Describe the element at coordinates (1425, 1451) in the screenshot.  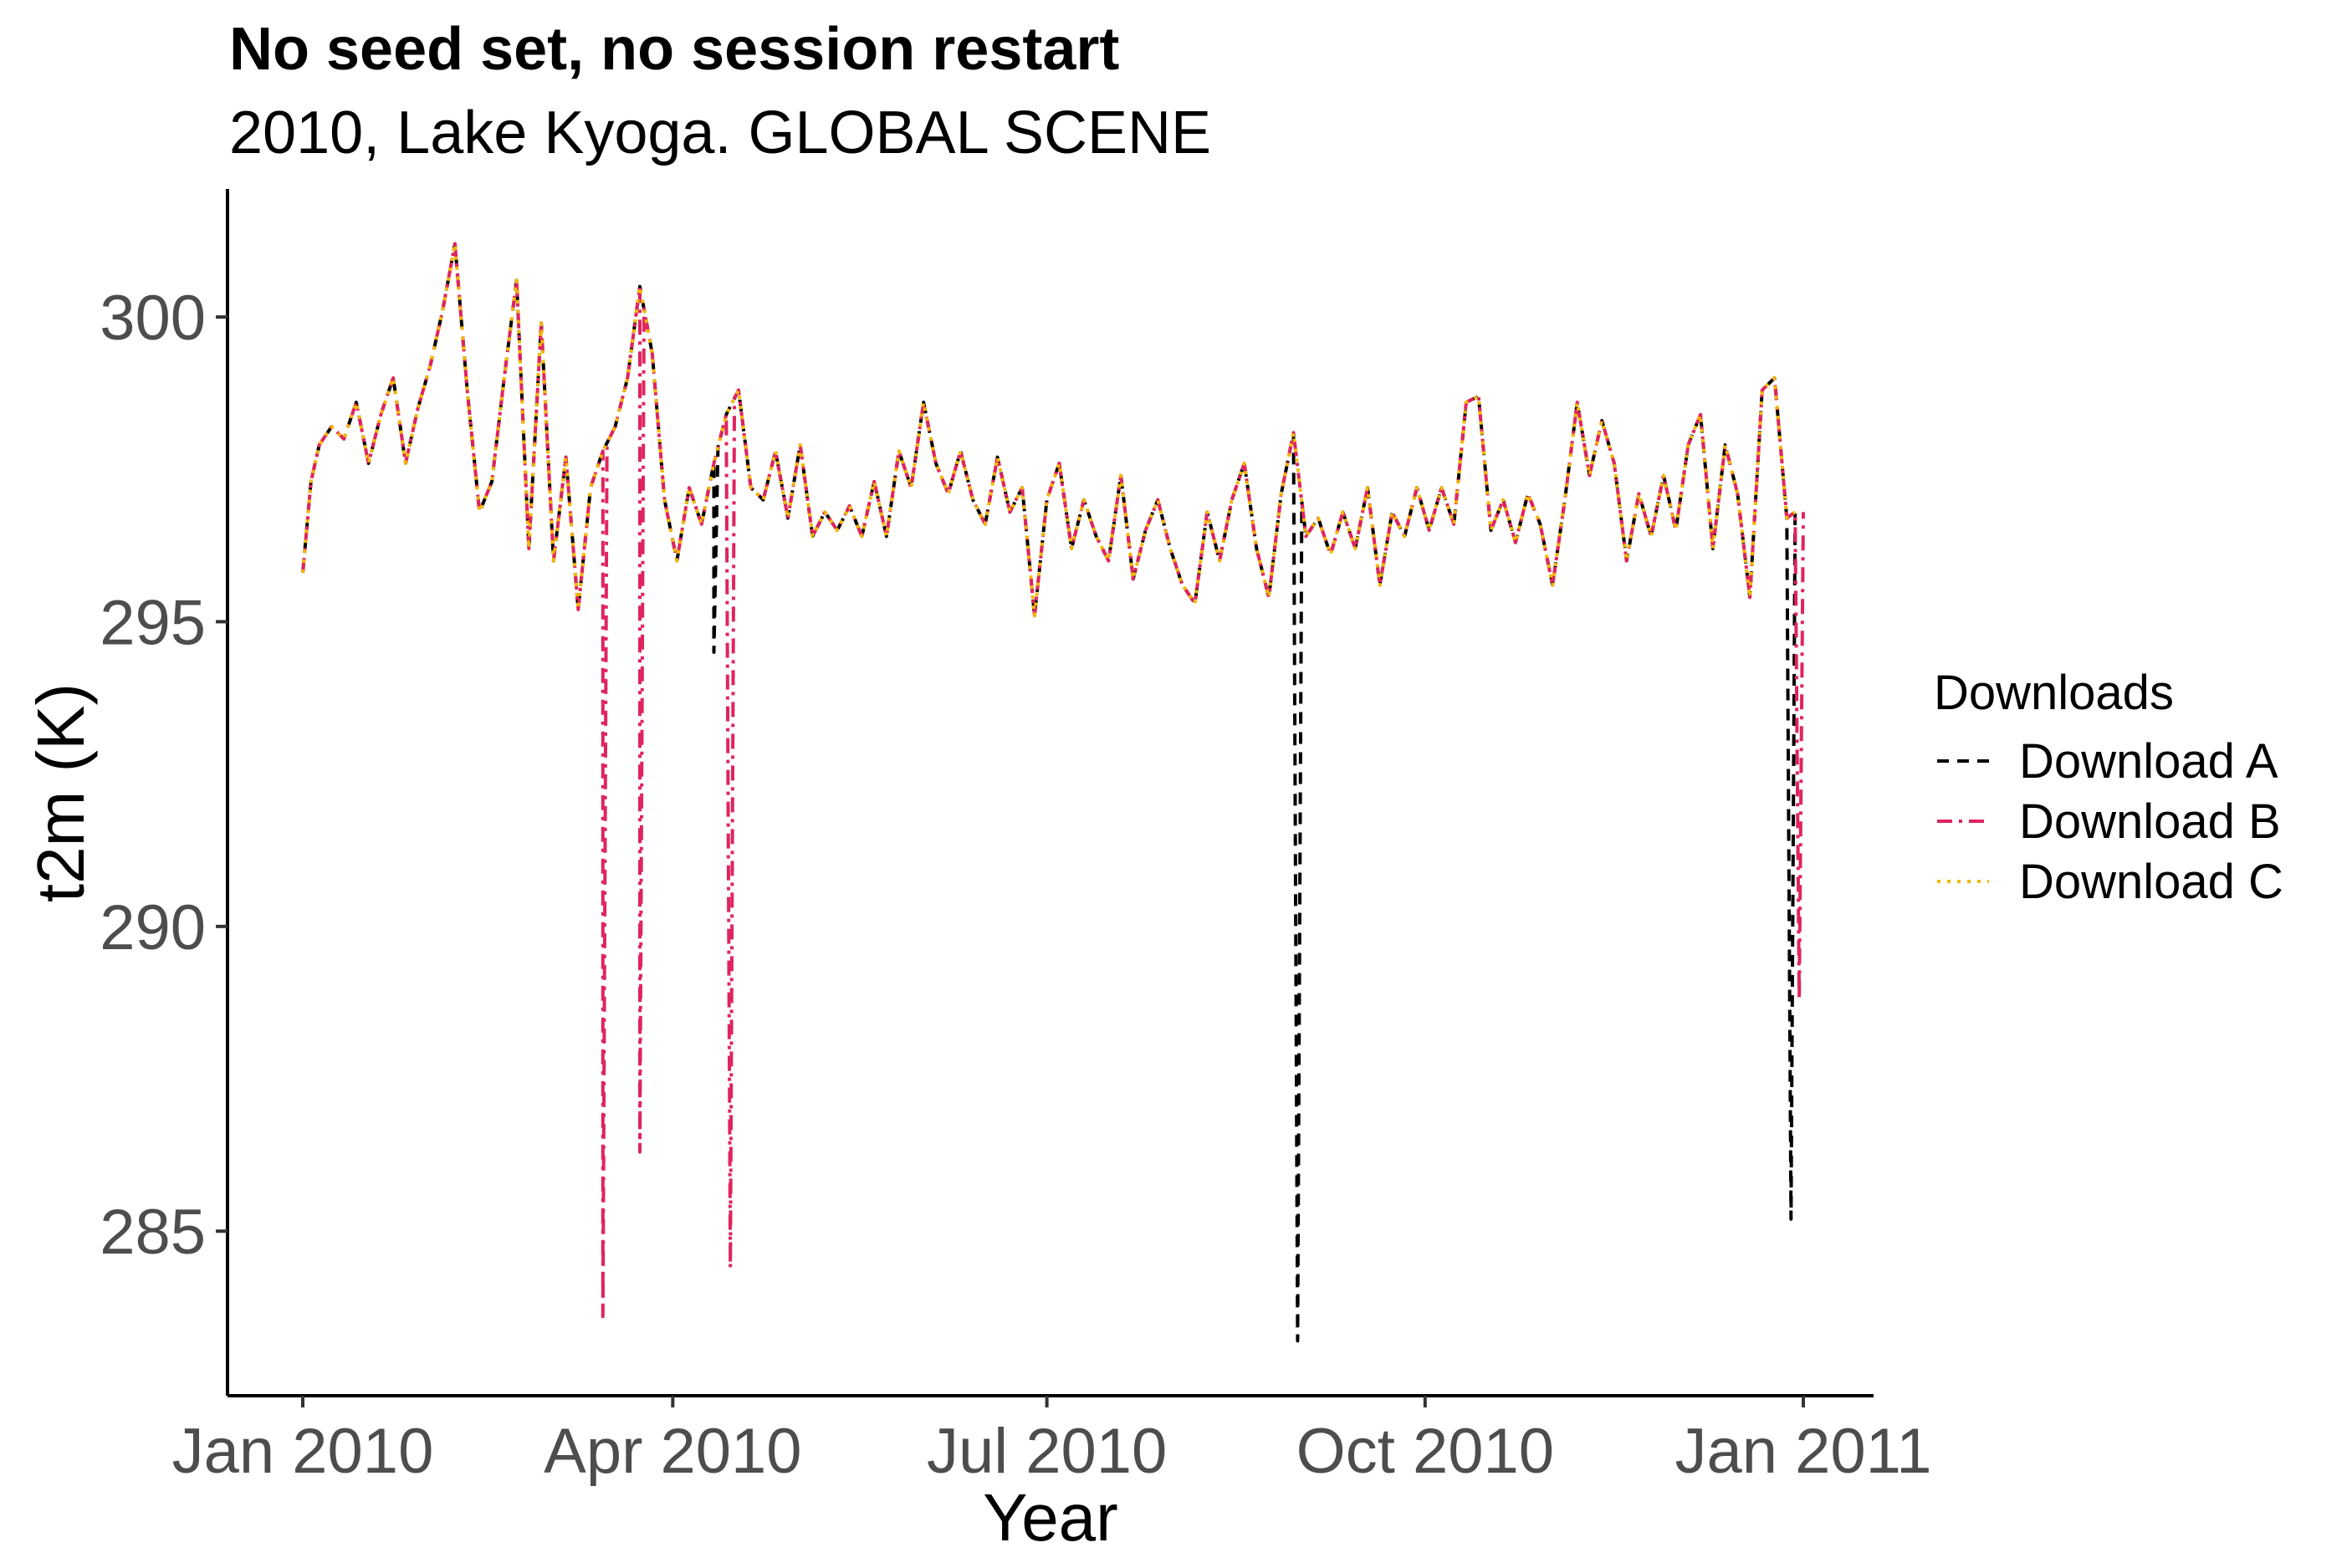
I see `x-tick-label: Oct 2010` at that location.